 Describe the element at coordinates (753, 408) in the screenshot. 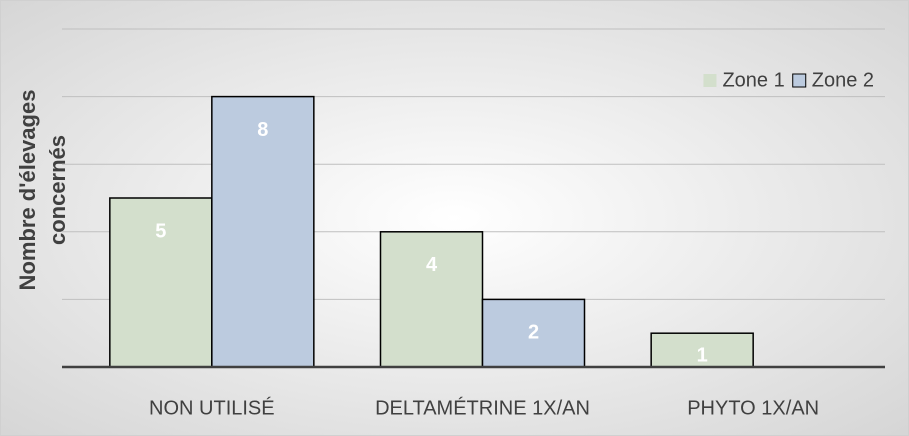

I see `x-tick-label: PHYTO 1X/AN` at that location.